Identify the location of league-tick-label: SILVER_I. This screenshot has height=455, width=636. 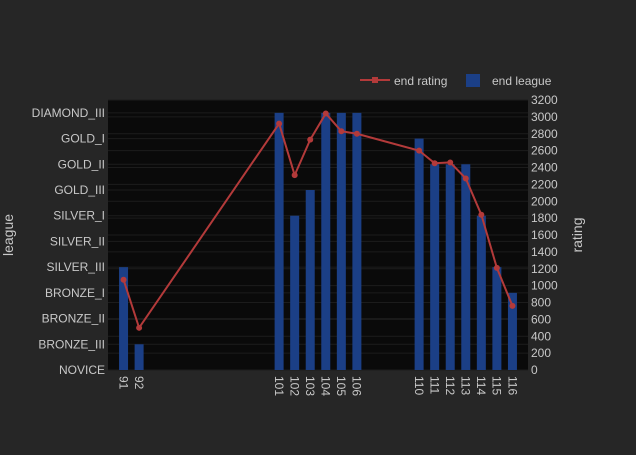
(79, 216).